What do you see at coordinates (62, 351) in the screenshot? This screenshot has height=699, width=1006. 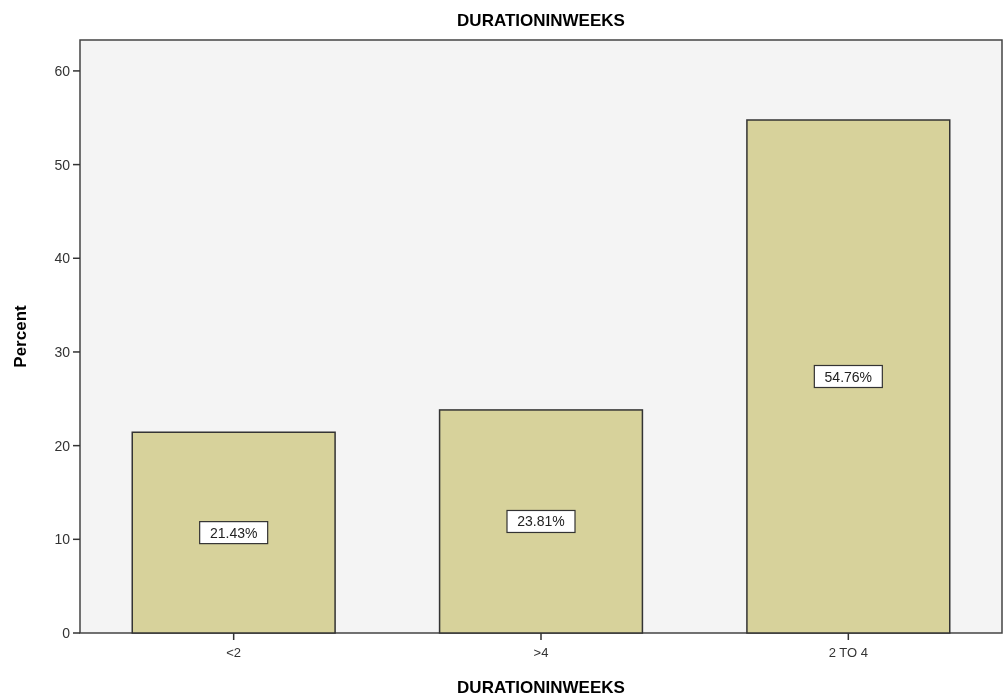 I see `y-tick-label: 30` at bounding box center [62, 351].